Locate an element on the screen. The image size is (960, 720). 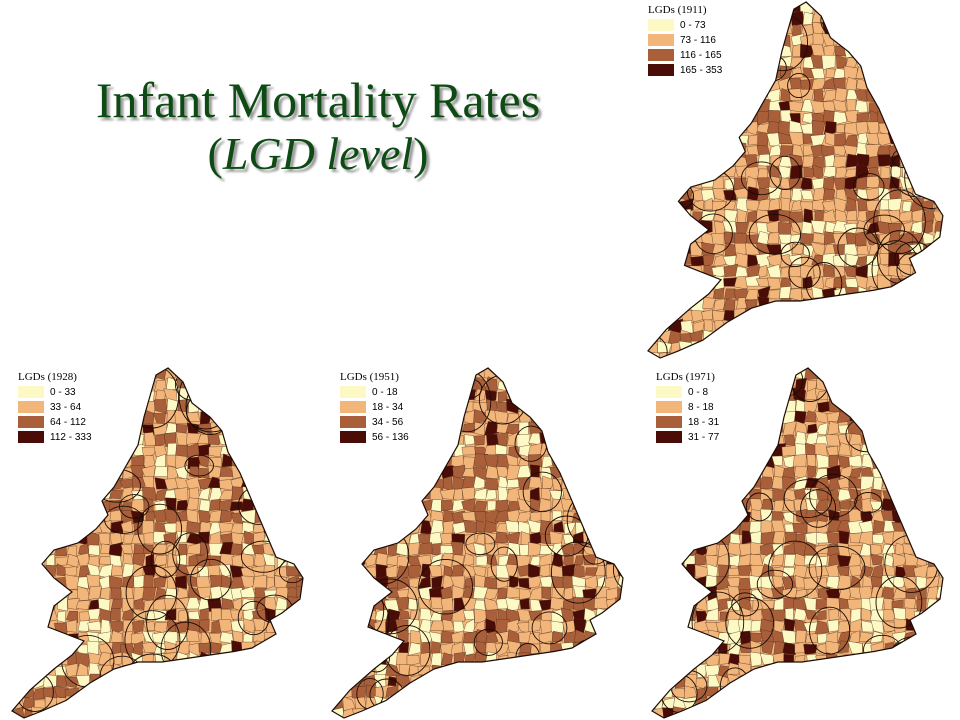
legend-item: 0 - 18 is located at coordinates (374, 392).